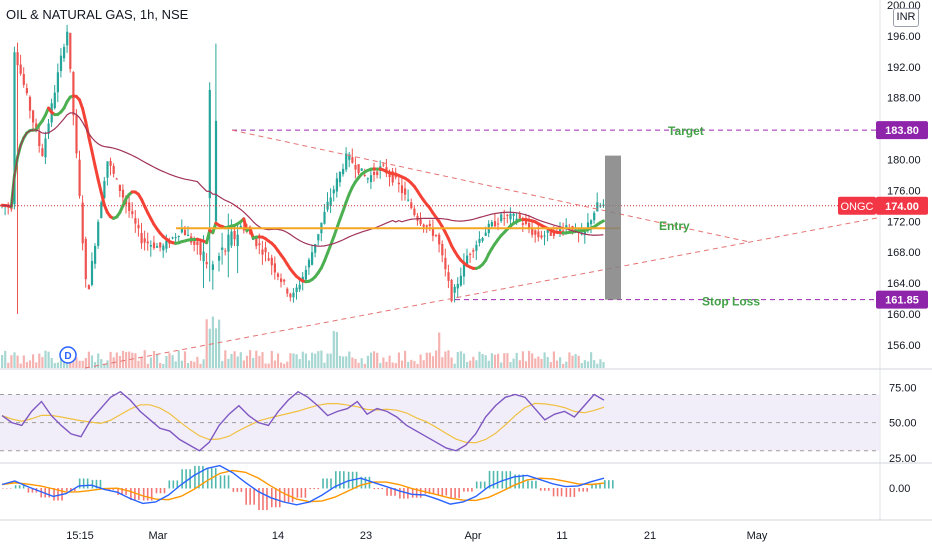 Image resolution: width=932 pixels, height=555 pixels. Describe the element at coordinates (731, 302) in the screenshot. I see `stop-loss-label: Stop Loss` at that location.